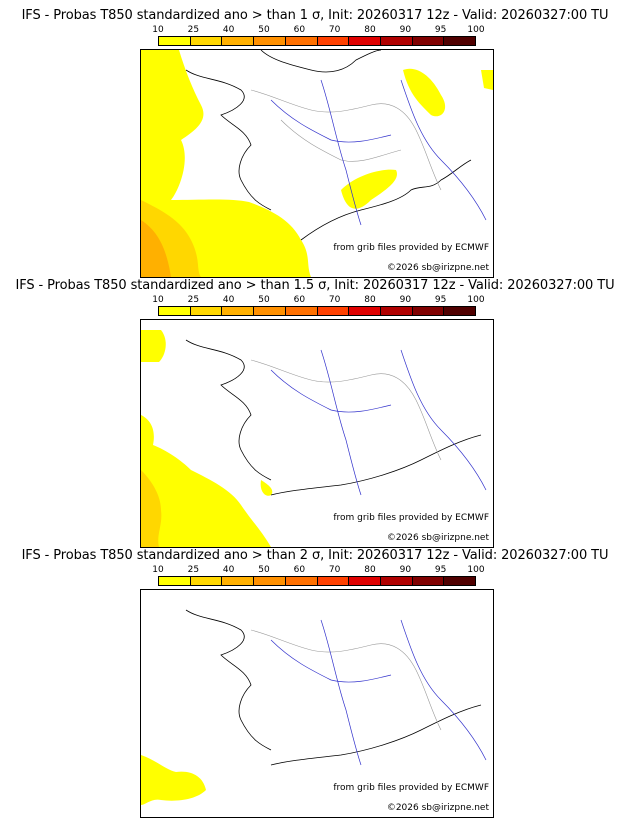 The width and height of the screenshot is (630, 828). What do you see at coordinates (487, 80) in the screenshot?
I see `prob-area-east` at bounding box center [487, 80].